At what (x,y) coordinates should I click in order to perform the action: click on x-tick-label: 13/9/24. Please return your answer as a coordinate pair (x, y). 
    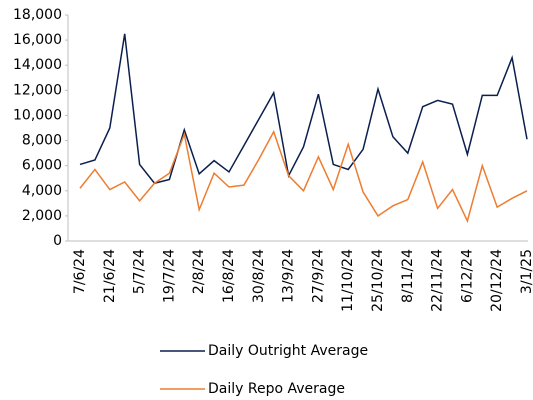
    Looking at the image, I should click on (289, 276).